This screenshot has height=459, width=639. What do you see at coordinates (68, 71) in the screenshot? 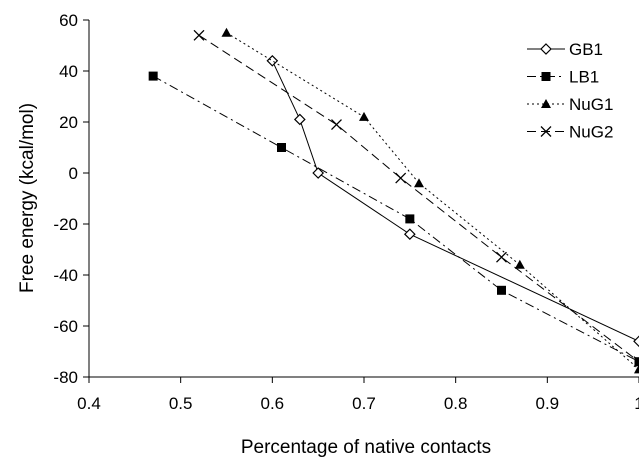
I see `y-tick-label: 40` at bounding box center [68, 71].